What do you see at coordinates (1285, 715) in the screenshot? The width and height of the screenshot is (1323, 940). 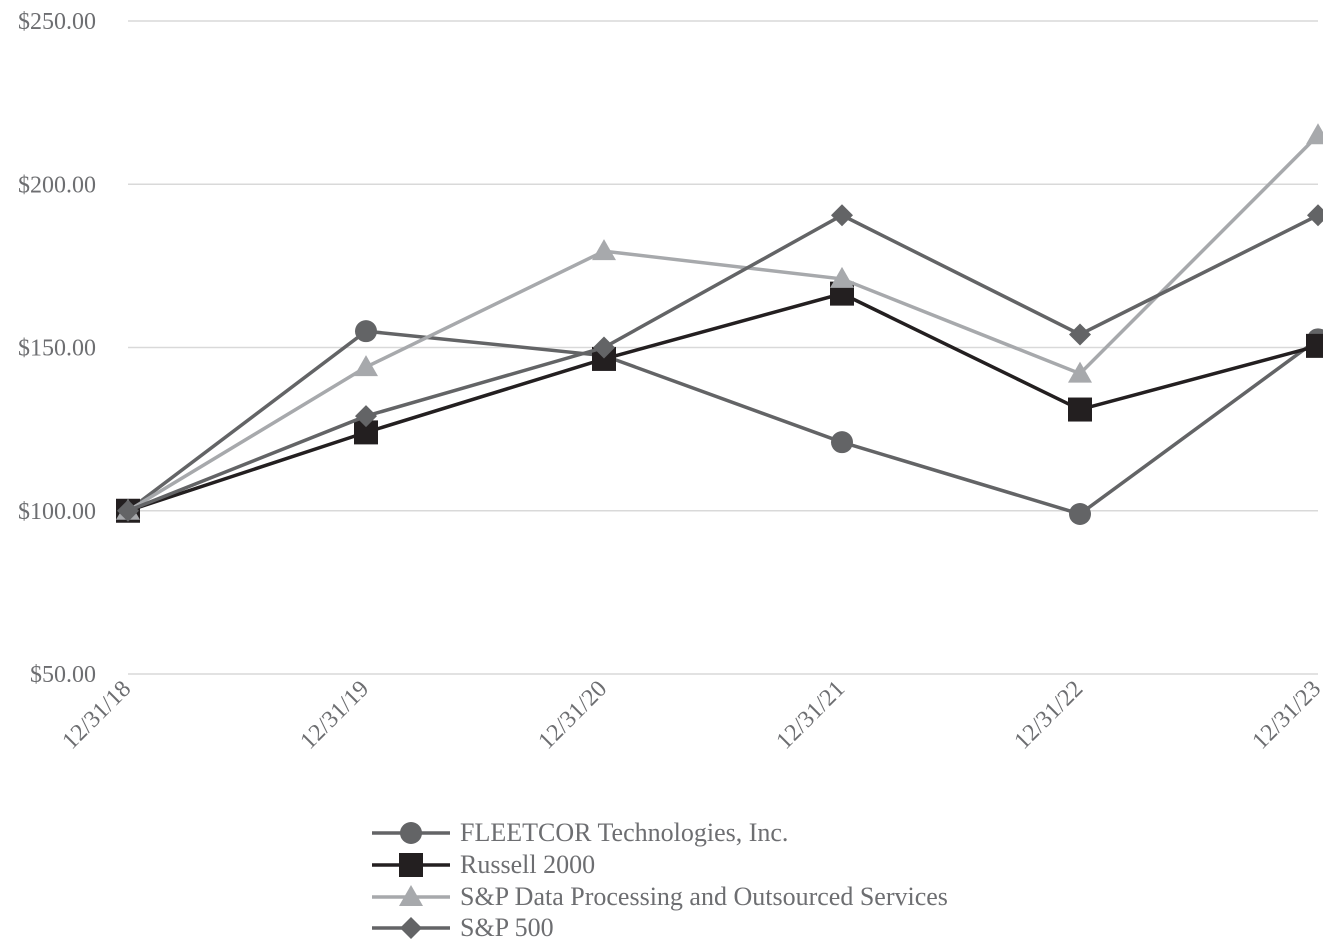 I see `x-tick-label: 12/31/23` at bounding box center [1285, 715].